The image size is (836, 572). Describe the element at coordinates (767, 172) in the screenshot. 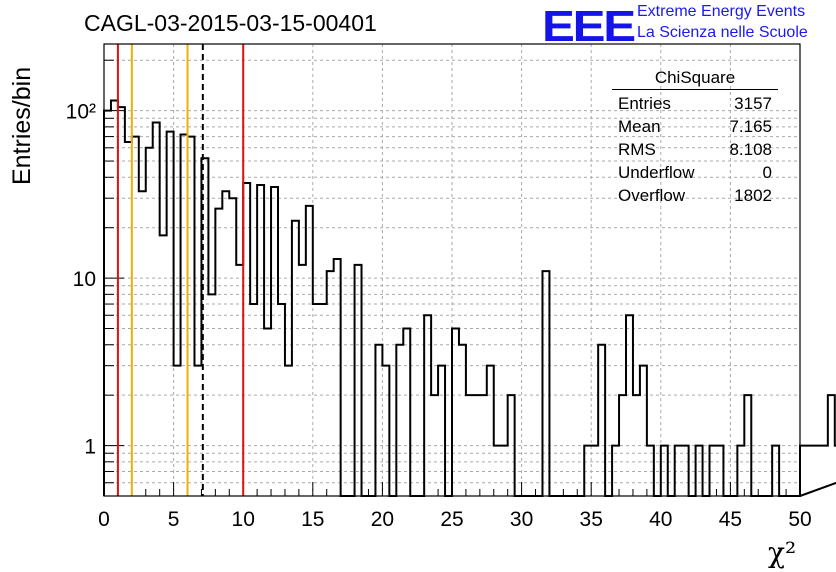

I see `stats-value: 0` at that location.